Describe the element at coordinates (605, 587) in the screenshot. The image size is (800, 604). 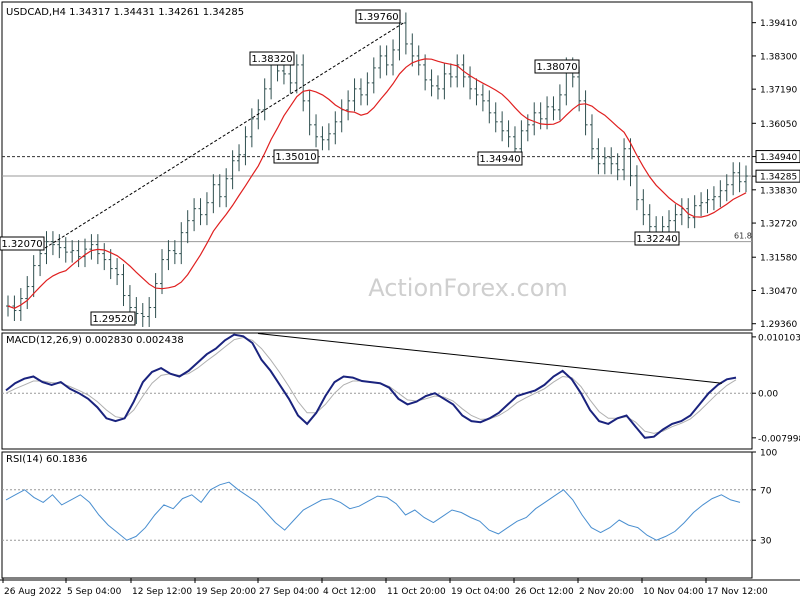
I see `time-tick-label: 2 Nov 20:00` at that location.